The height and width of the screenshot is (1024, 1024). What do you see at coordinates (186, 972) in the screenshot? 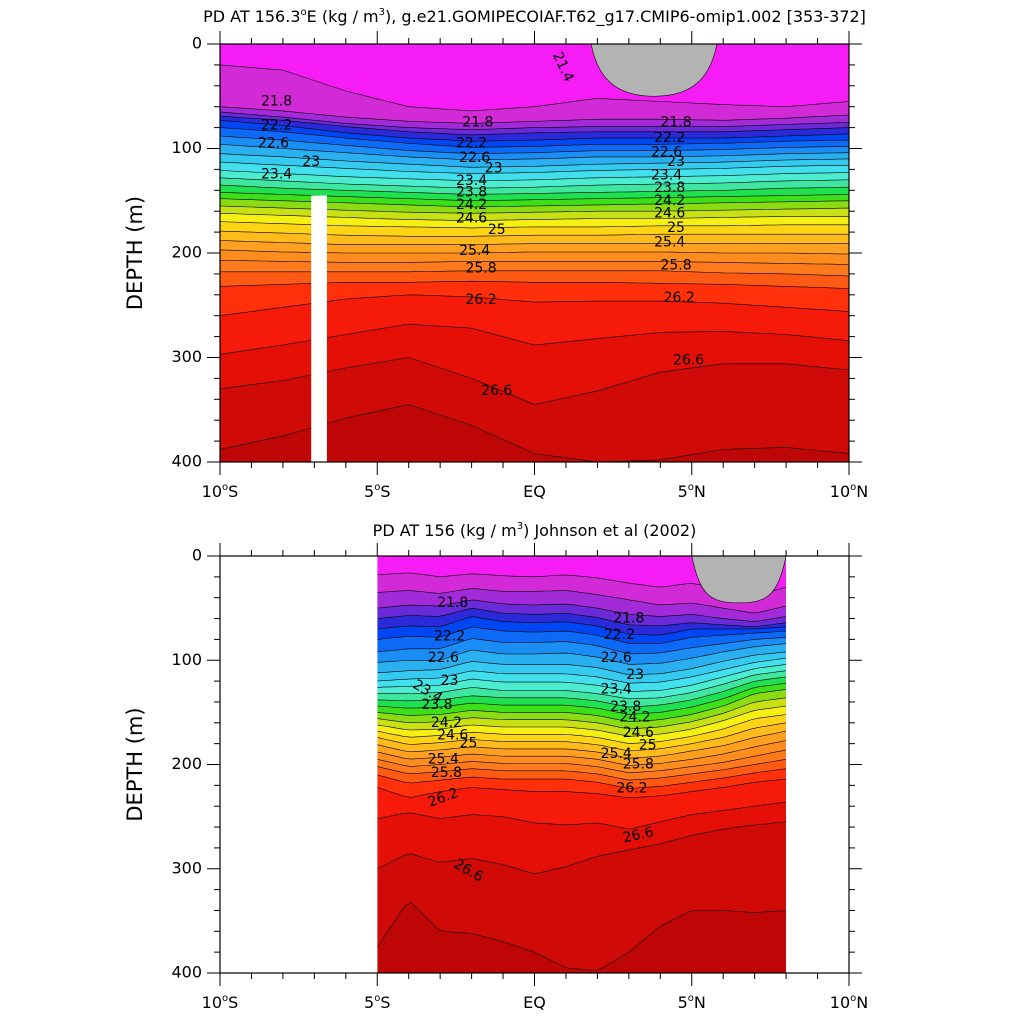
I see `y-tick-label: 400` at bounding box center [186, 972].